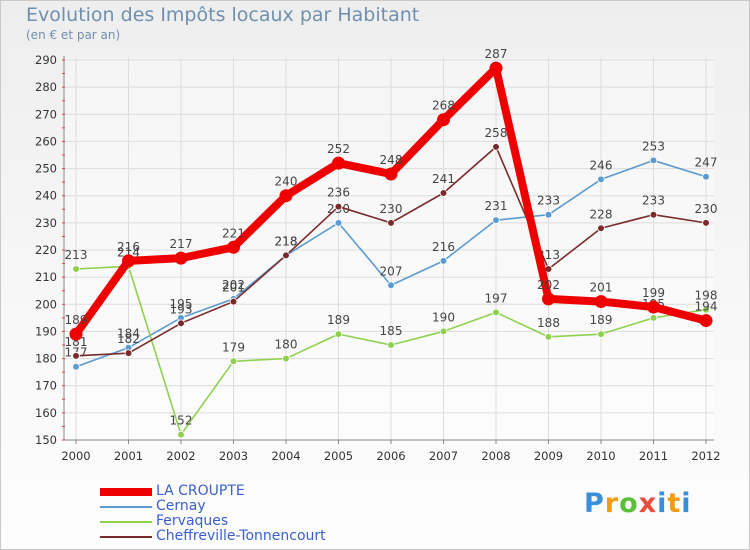 The height and width of the screenshot is (550, 750). What do you see at coordinates (233, 347) in the screenshot?
I see `data-label-fervaques: 179` at bounding box center [233, 347].